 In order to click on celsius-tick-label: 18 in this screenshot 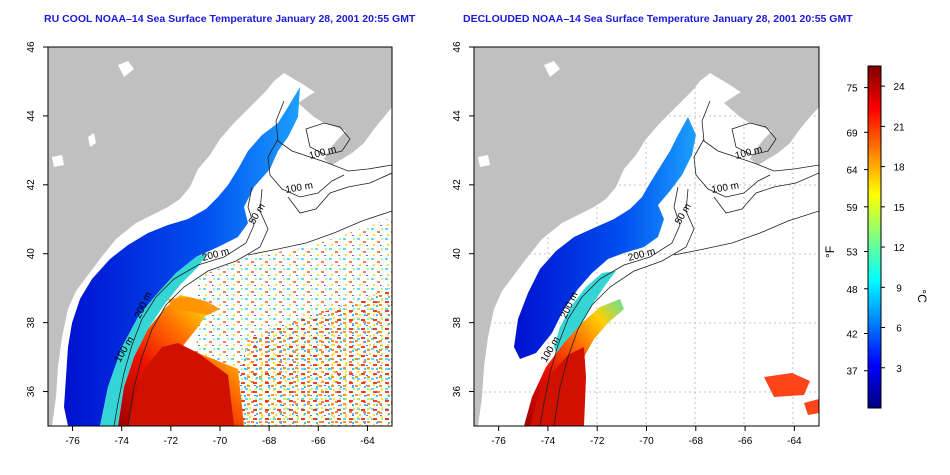, I will do `click(899, 168)`.